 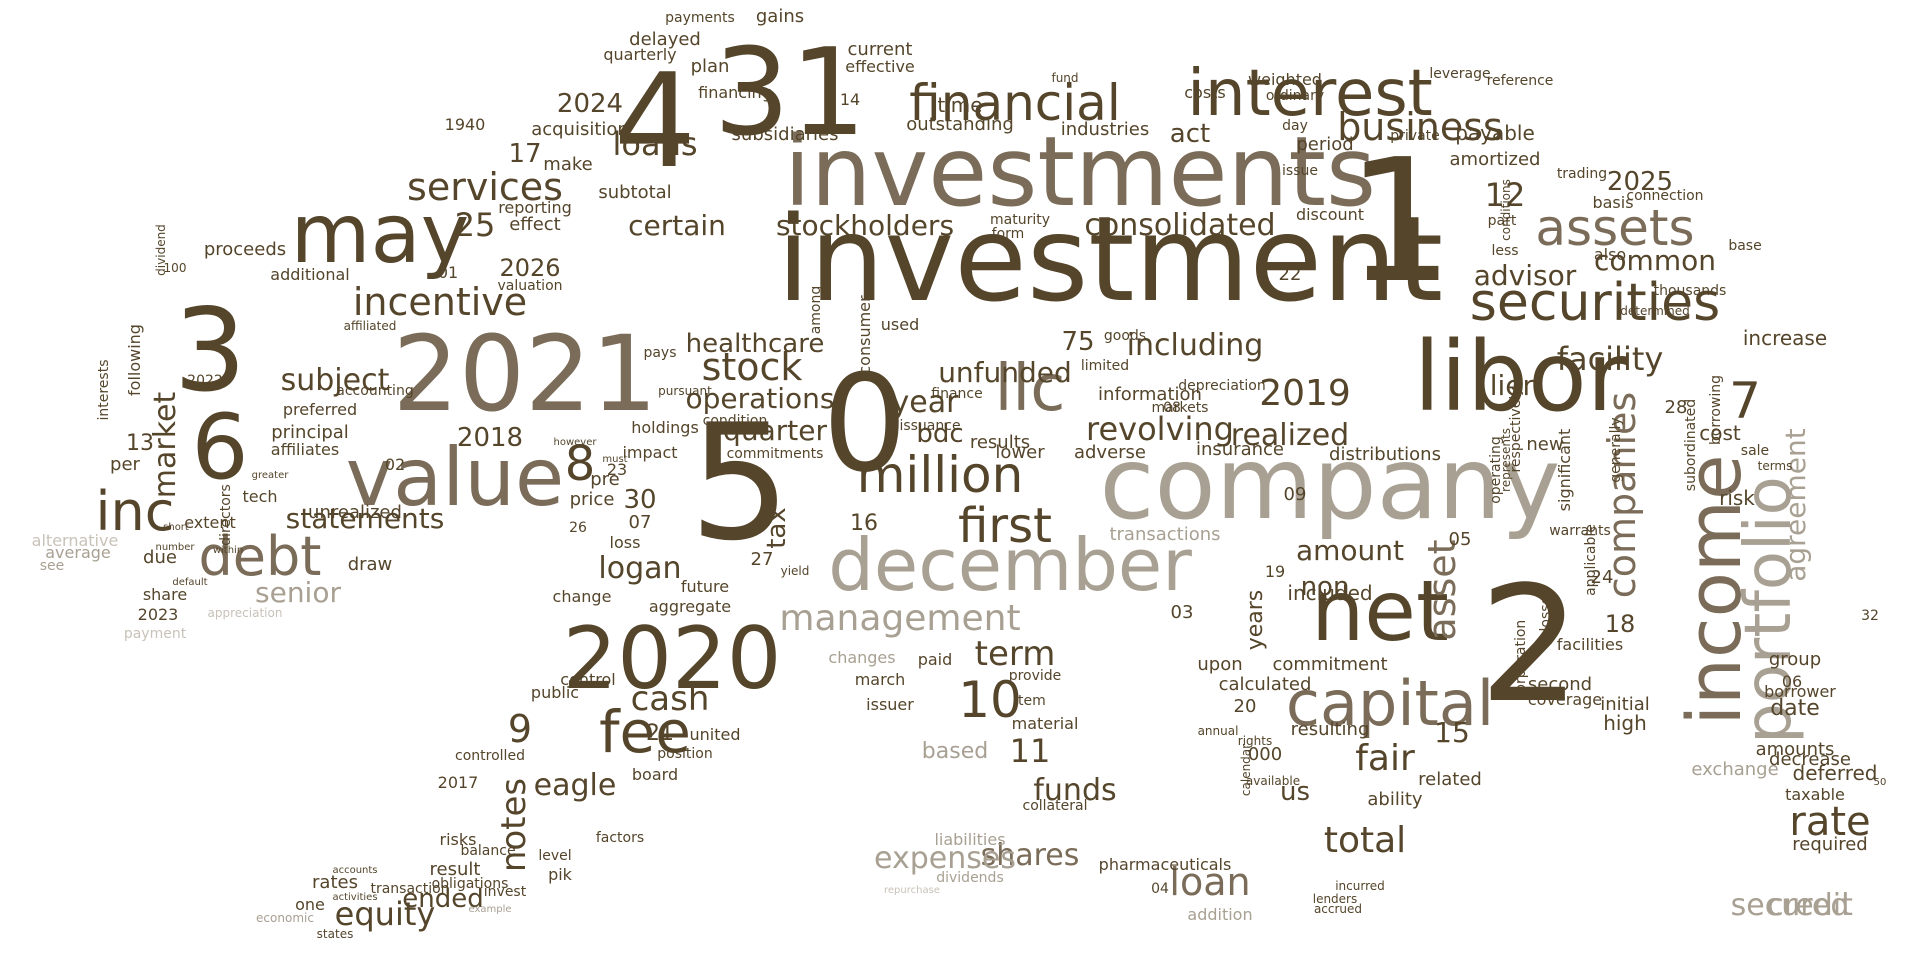 I want to click on cloud-word-value: value, so click(x=455, y=477).